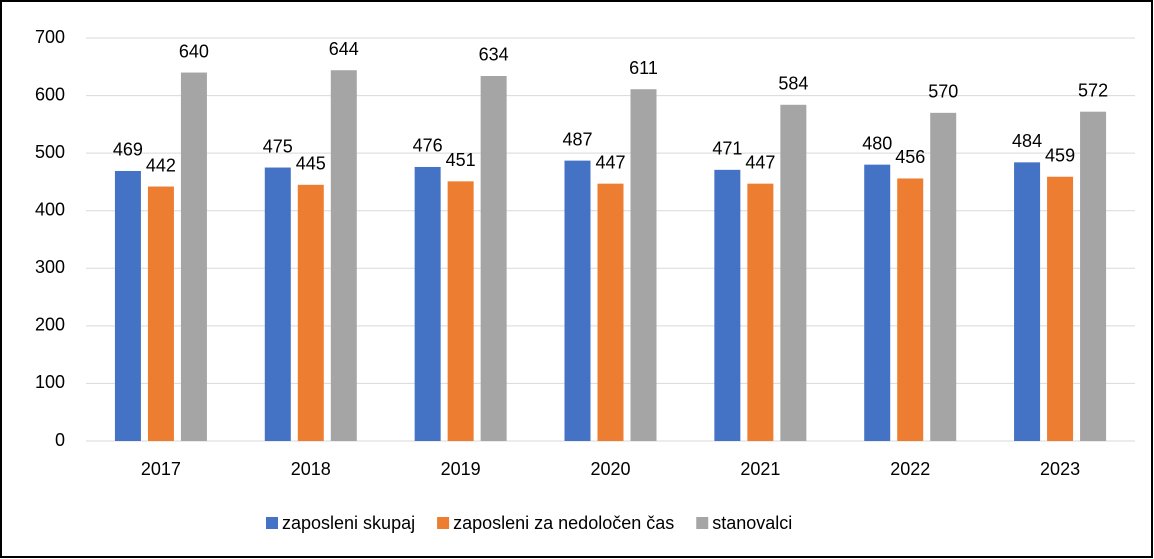  What do you see at coordinates (461, 469) in the screenshot?
I see `x-tick-label: 2019` at bounding box center [461, 469].